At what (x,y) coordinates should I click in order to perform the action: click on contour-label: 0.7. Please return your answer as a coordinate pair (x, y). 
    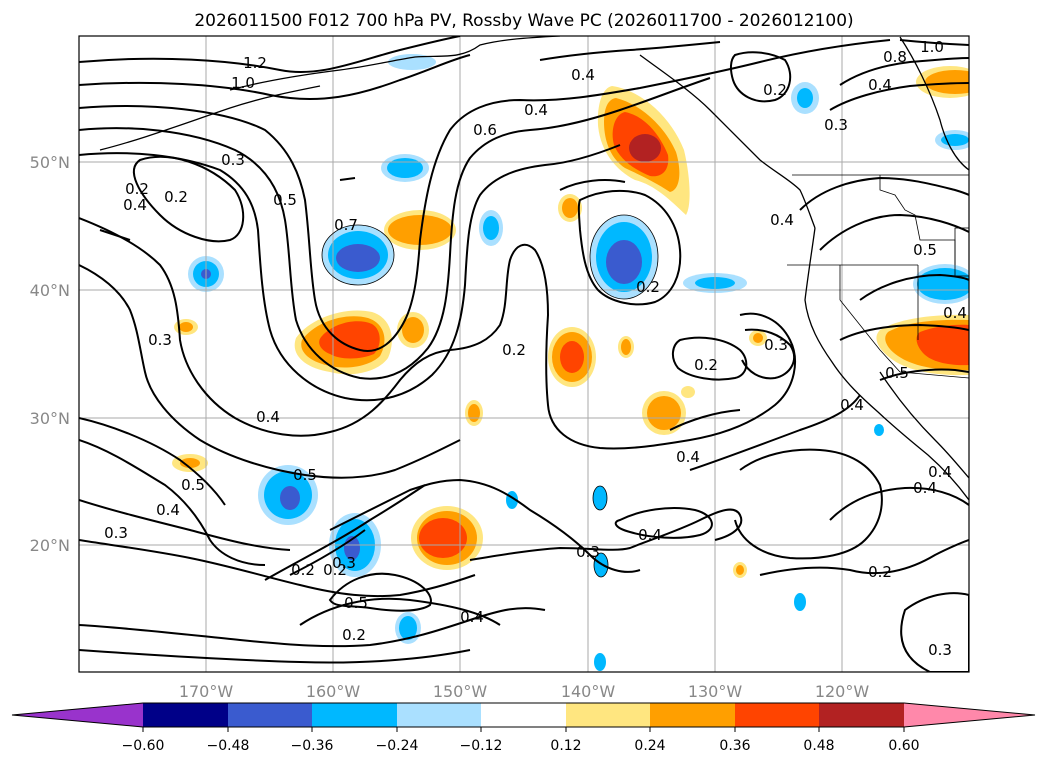
    Looking at the image, I should click on (346, 225).